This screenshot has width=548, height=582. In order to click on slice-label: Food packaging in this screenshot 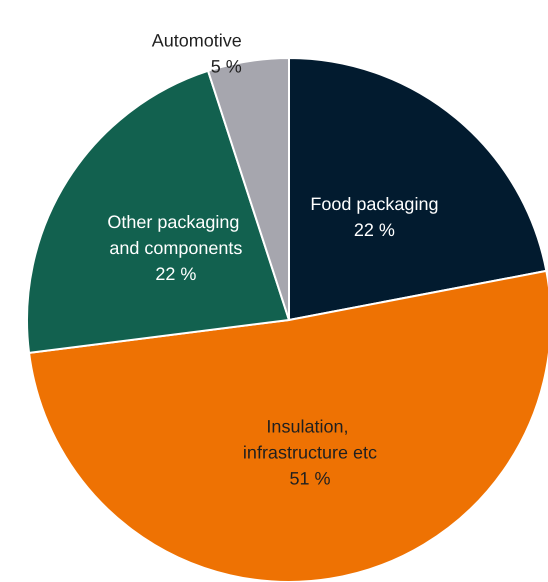, I will do `click(374, 204)`.